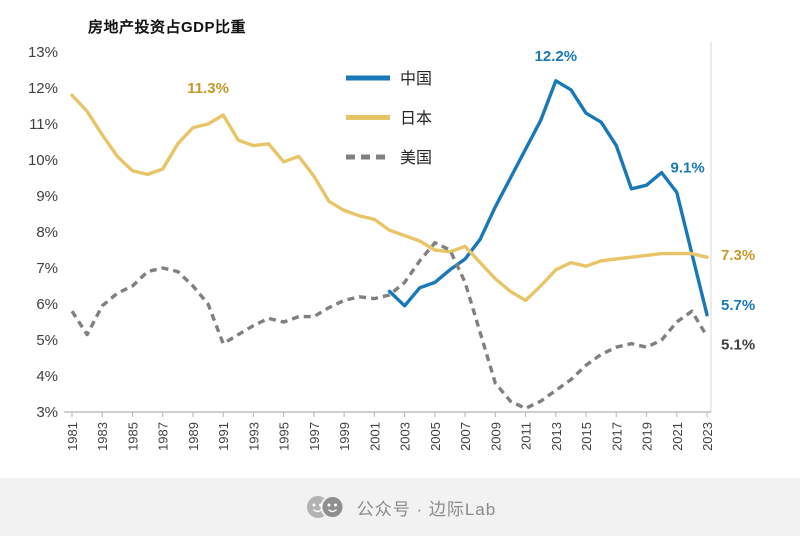 The width and height of the screenshot is (800, 536). Describe the element at coordinates (707, 436) in the screenshot. I see `x-tick-label: 2023` at that location.